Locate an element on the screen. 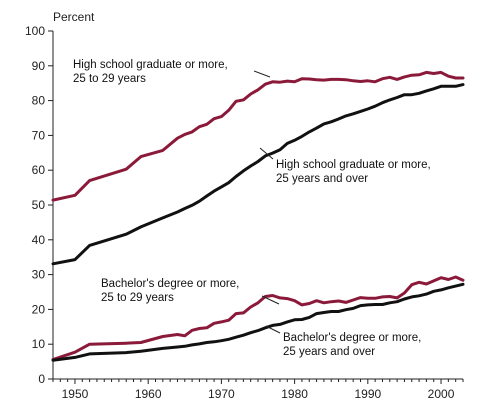 The width and height of the screenshot is (488, 409). x-tick-label-2000: 2000 is located at coordinates (441, 394).